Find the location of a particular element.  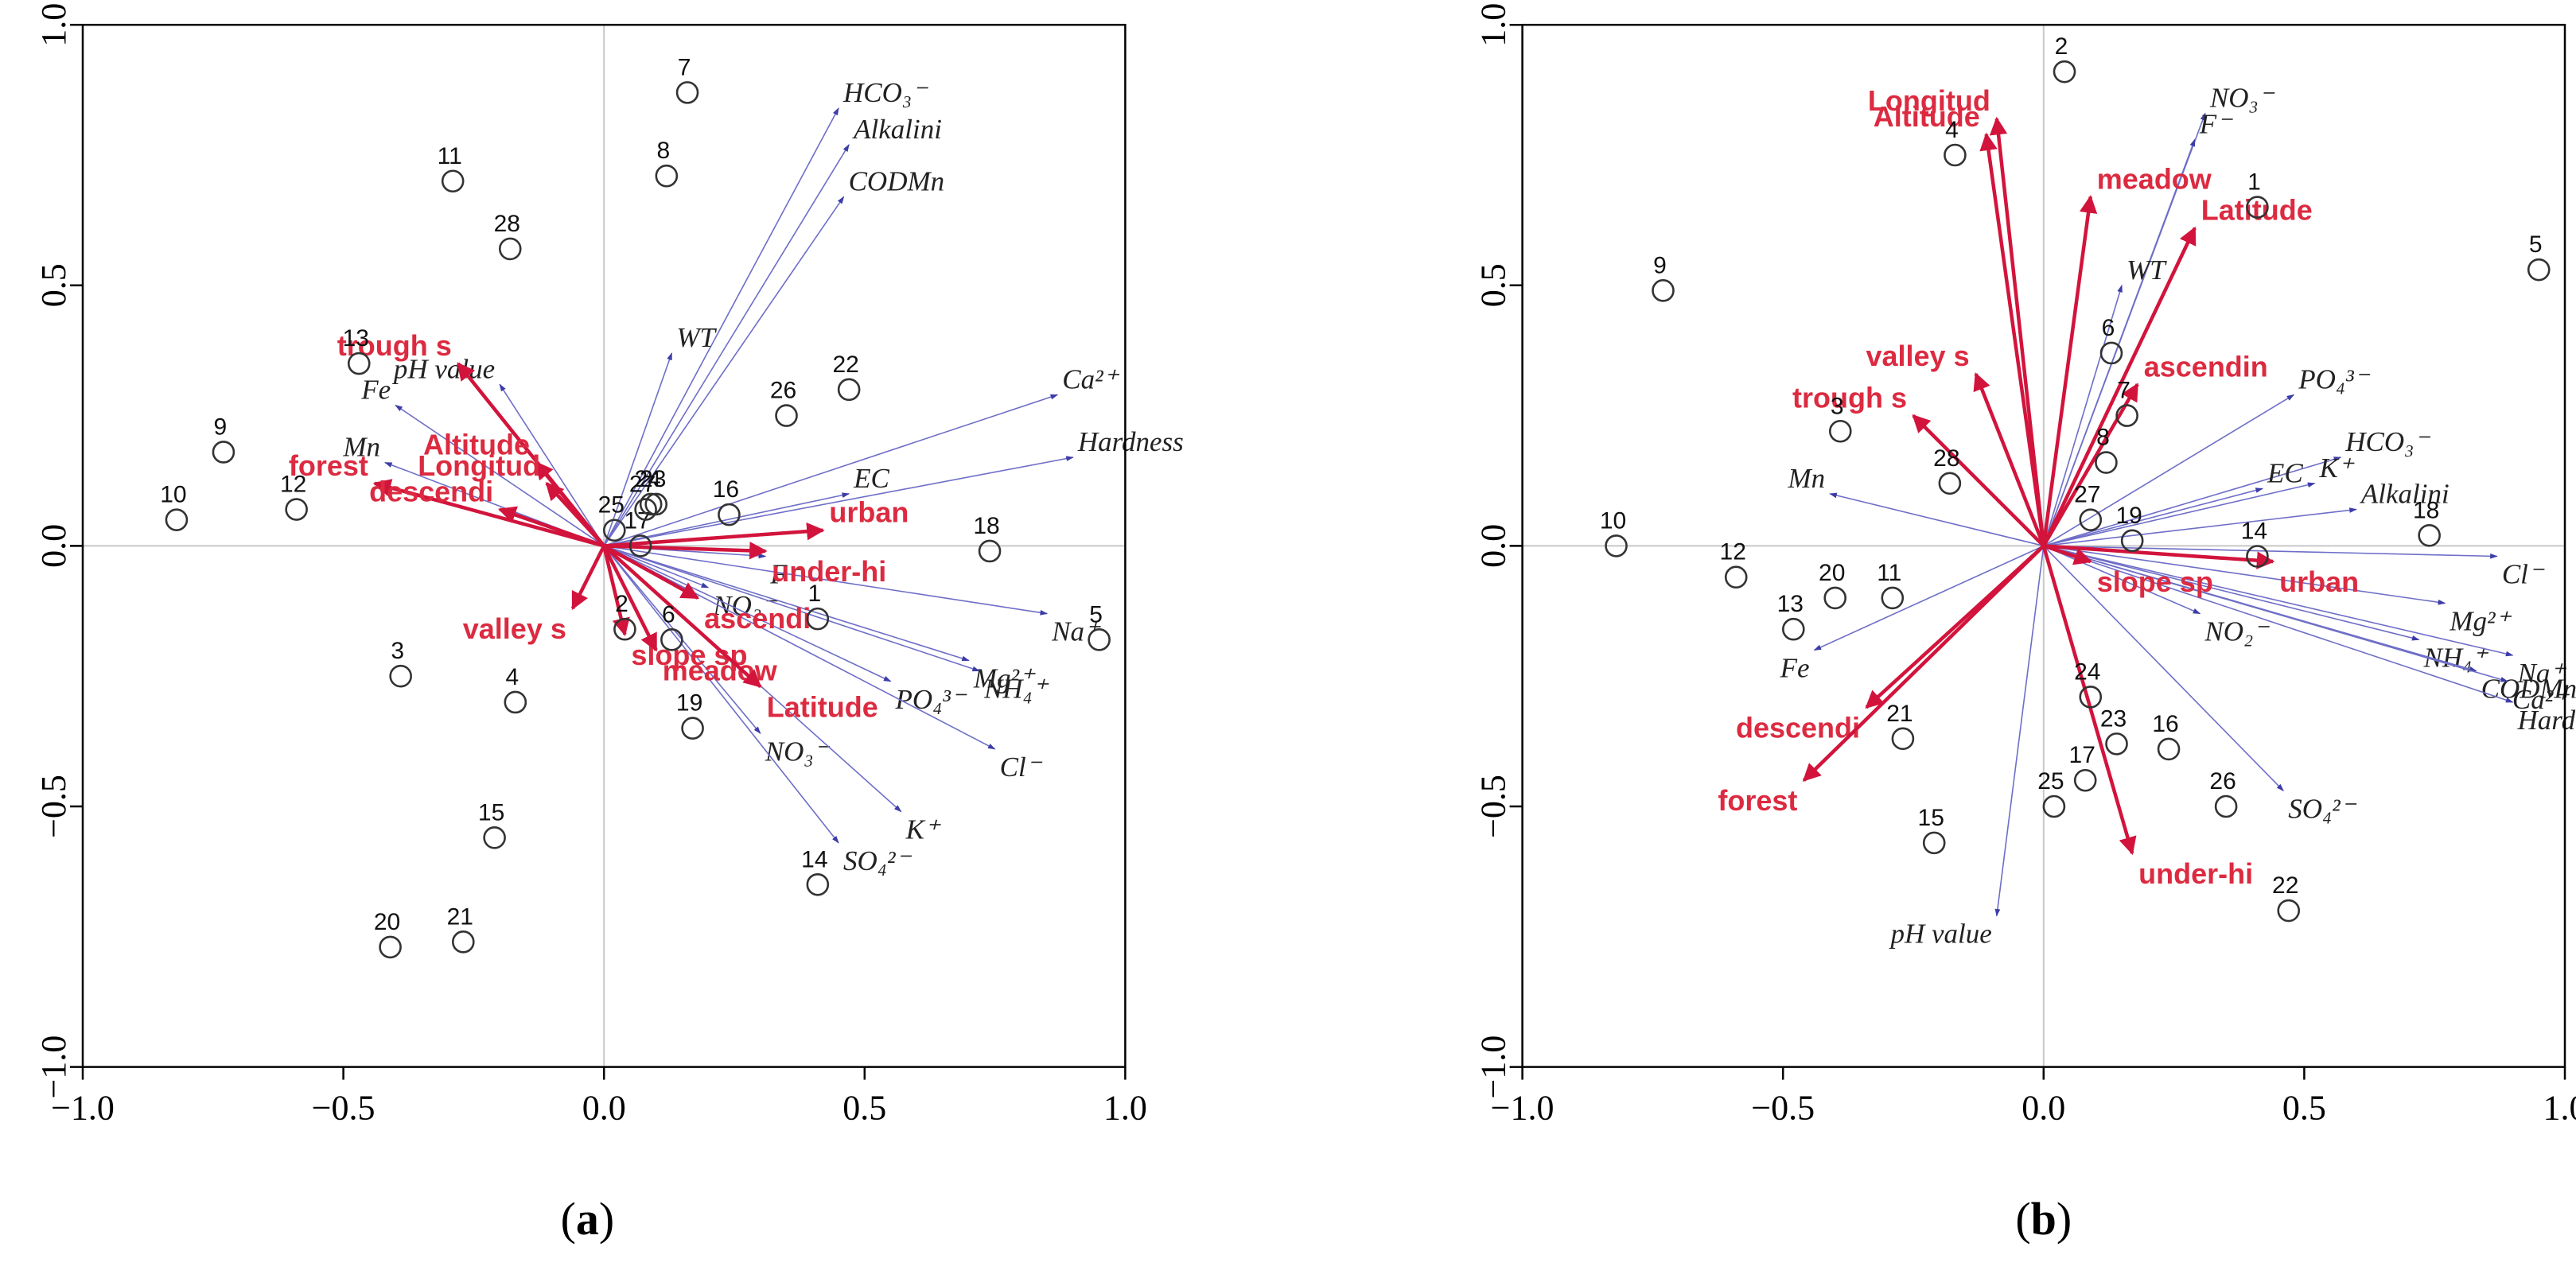

panel-a-site-label-5: 5 is located at coordinates (1096, 614).